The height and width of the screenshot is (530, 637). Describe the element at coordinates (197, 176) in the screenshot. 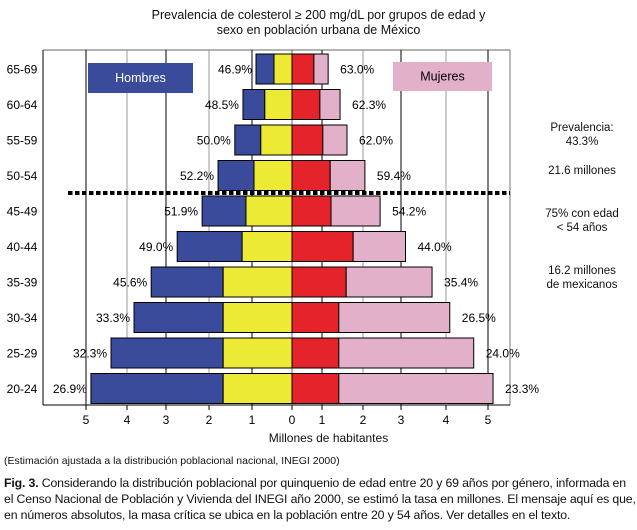

I see `data-label-hombres: 52.2%` at that location.